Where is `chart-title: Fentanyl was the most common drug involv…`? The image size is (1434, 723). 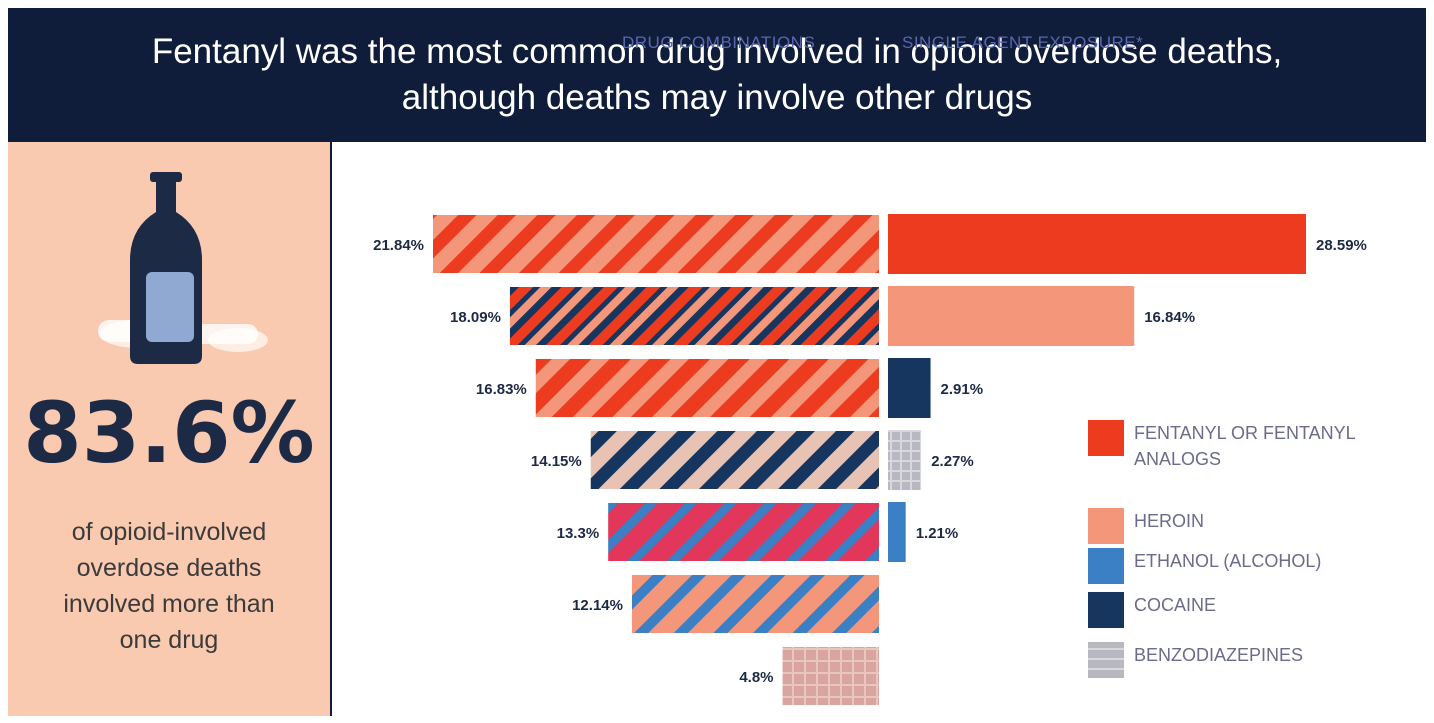 chart-title: Fentanyl was the most common drug involv… is located at coordinates (717, 74).